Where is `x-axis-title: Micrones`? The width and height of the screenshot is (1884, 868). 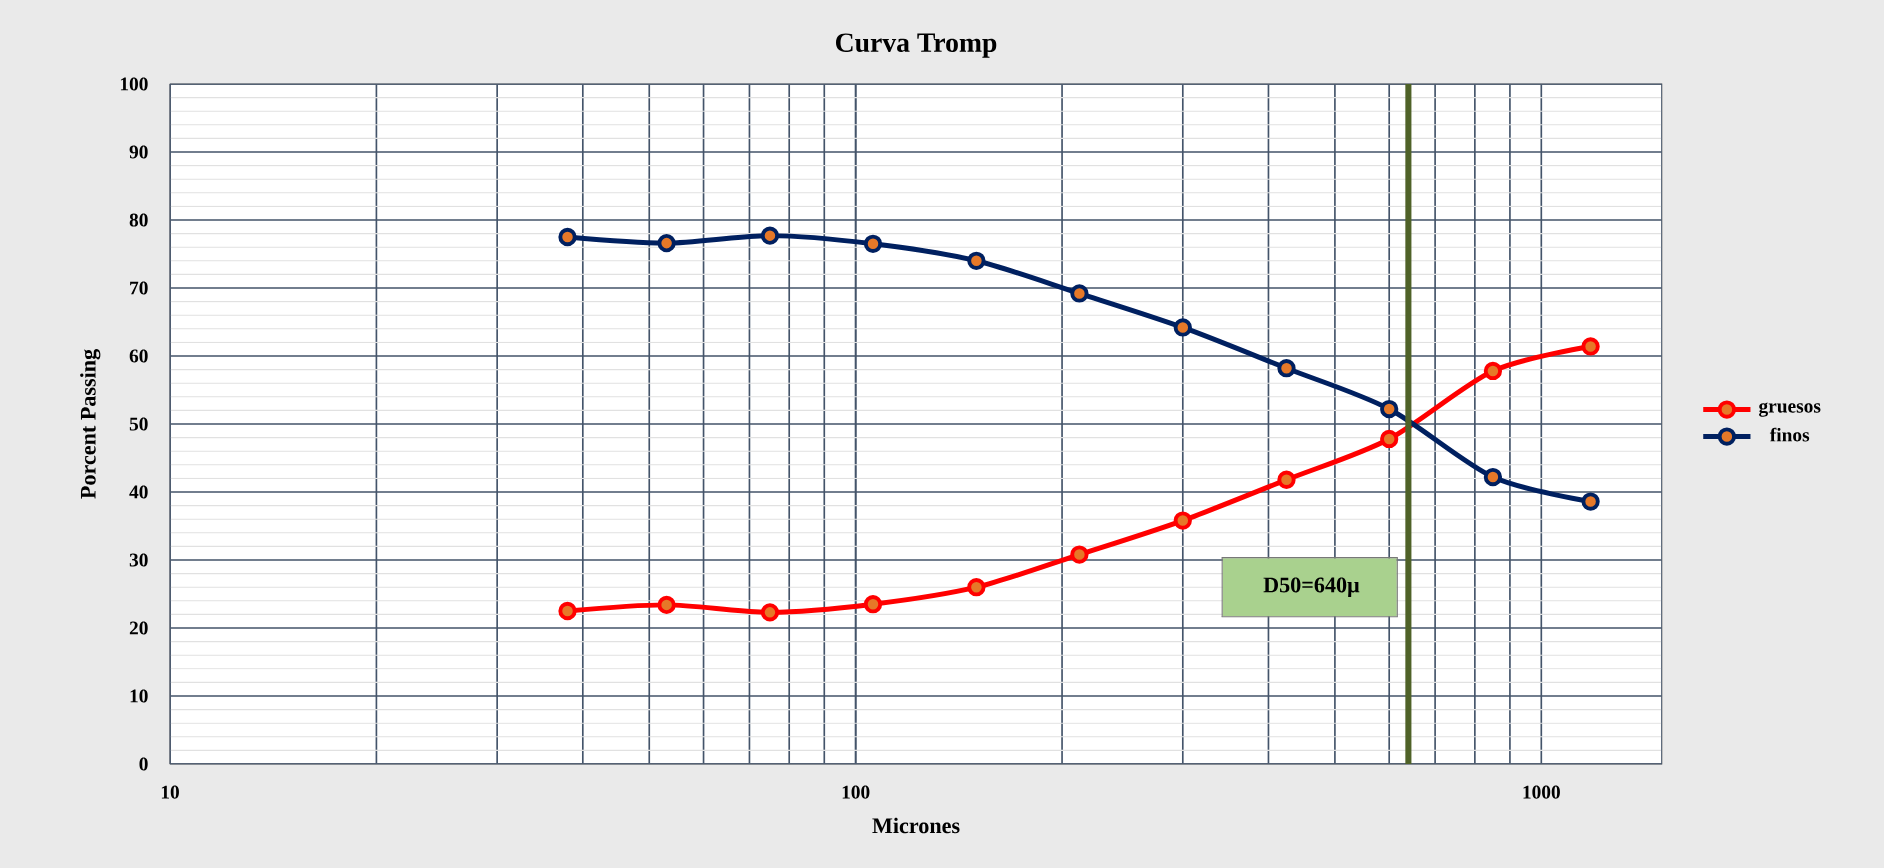 x-axis-title: Micrones is located at coordinates (916, 825).